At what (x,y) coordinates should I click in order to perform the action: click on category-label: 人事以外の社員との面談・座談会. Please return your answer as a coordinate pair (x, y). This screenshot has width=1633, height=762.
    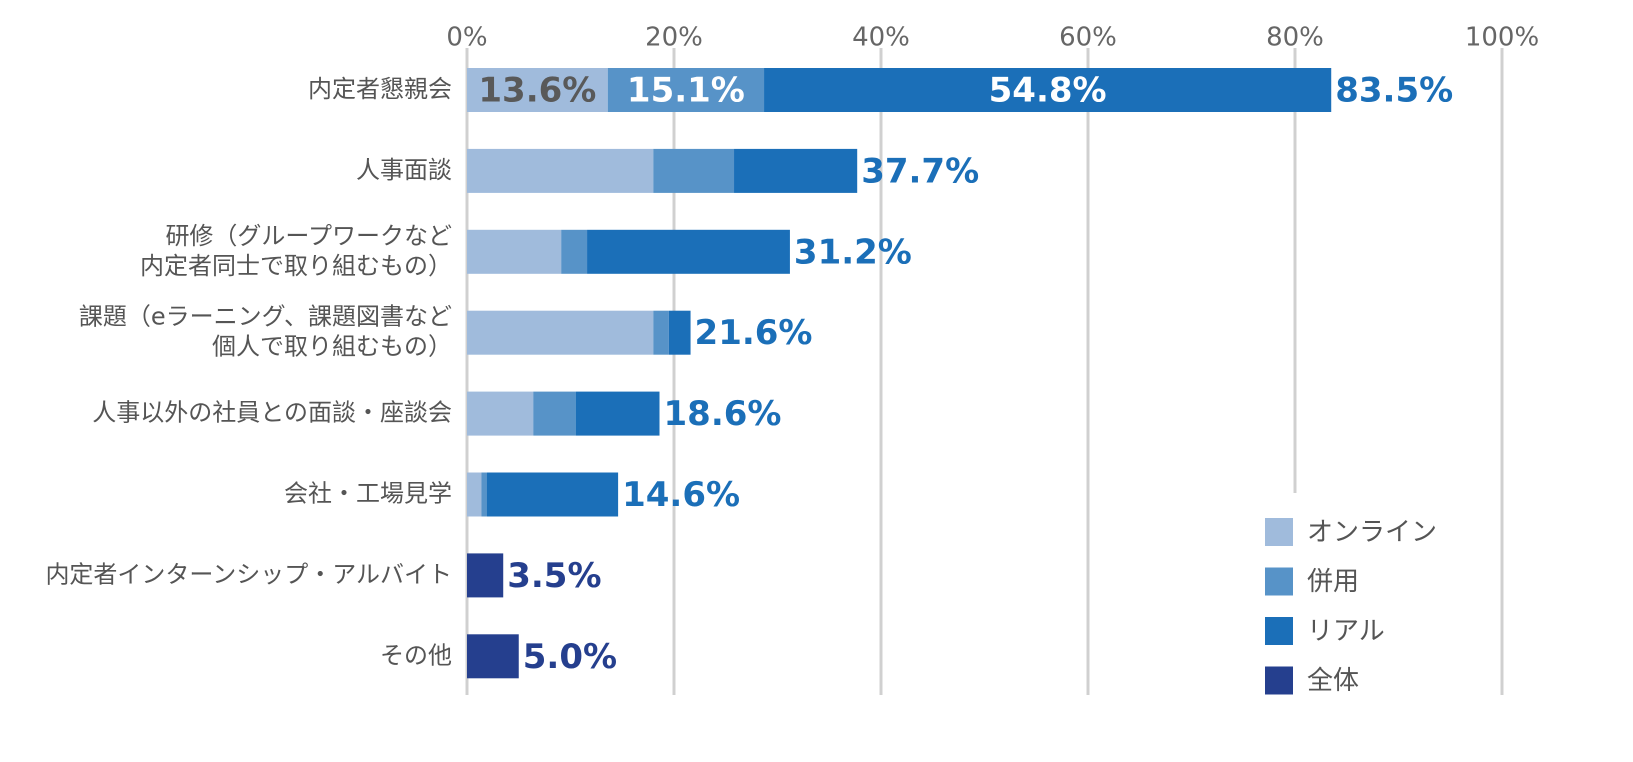
    Looking at the image, I should click on (272, 413).